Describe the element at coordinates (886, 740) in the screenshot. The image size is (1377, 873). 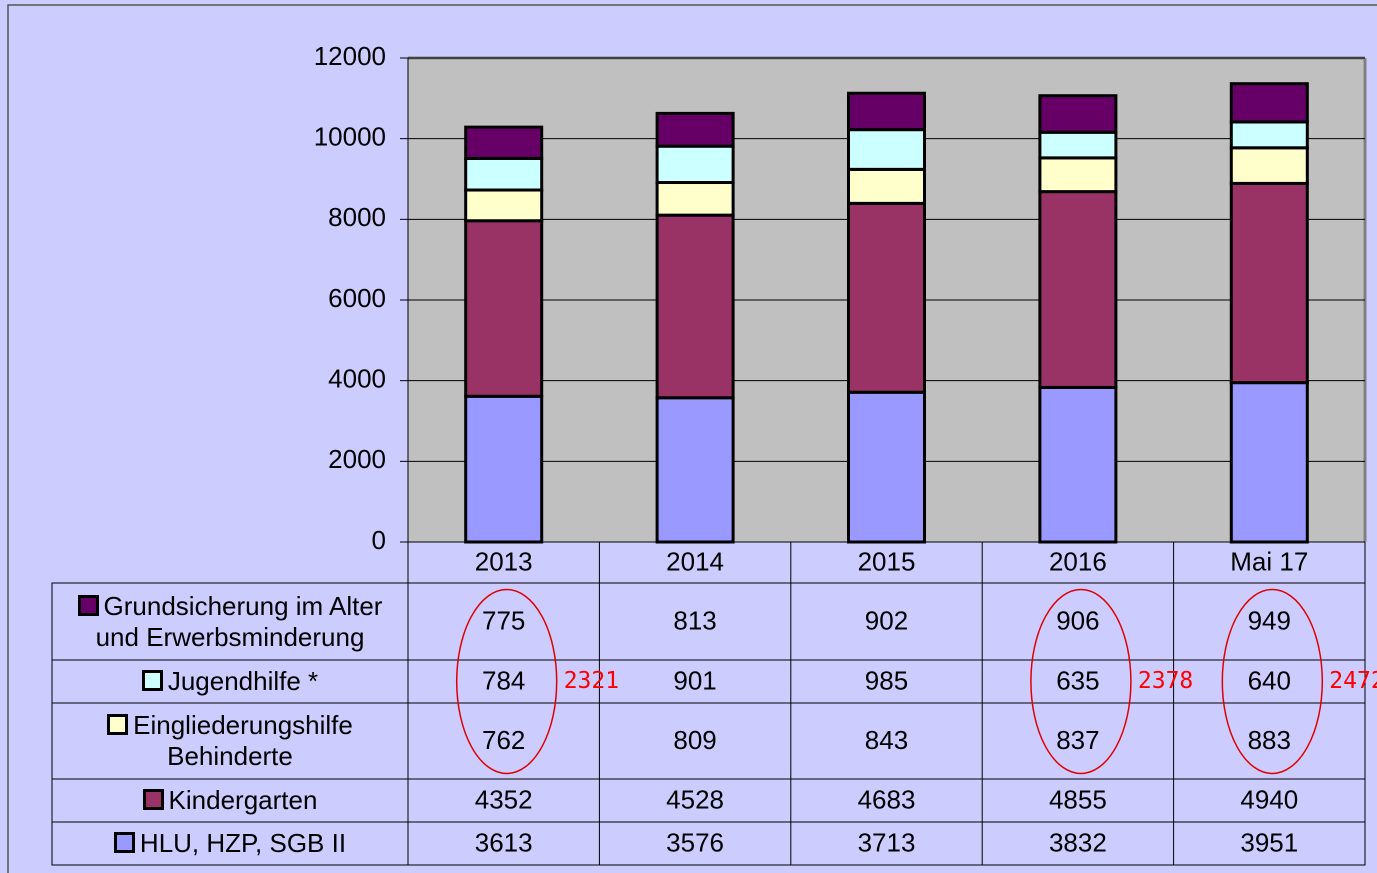
I see `table-value: 843` at that location.